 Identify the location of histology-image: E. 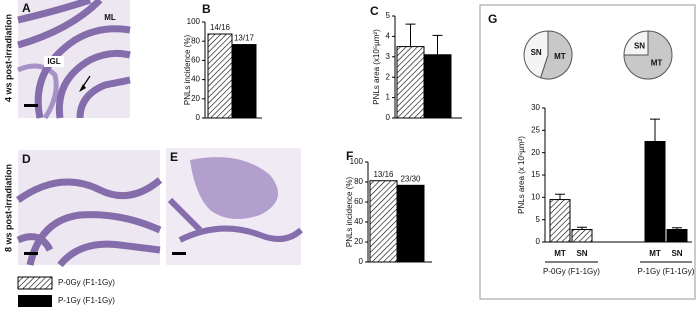
(235, 206).